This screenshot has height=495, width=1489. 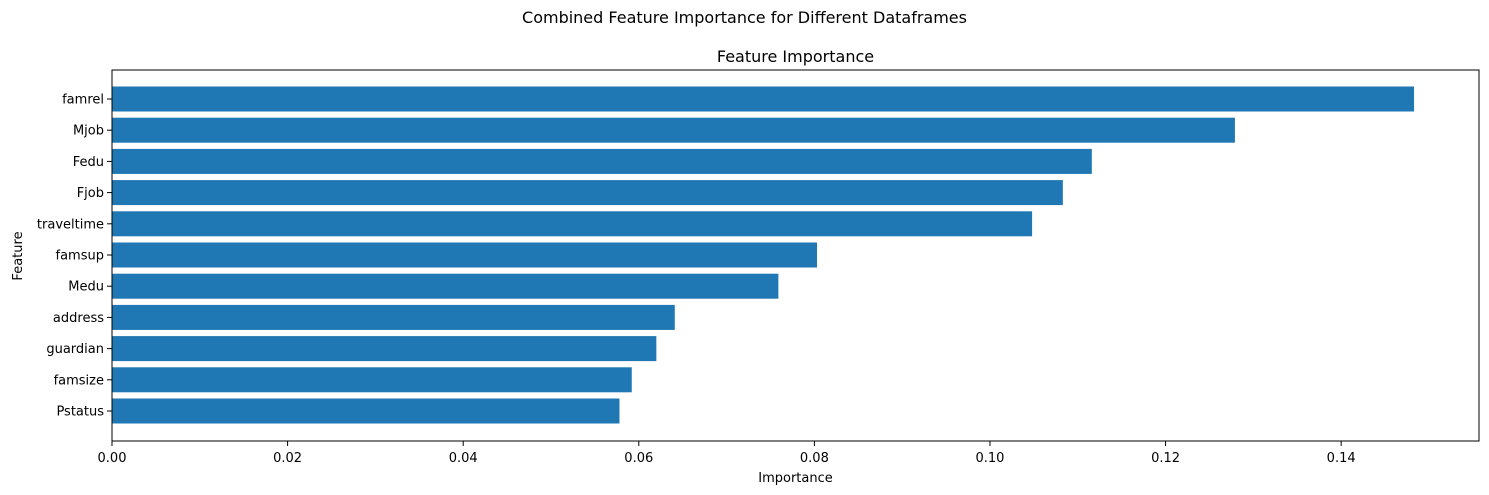 What do you see at coordinates (18, 255) in the screenshot?
I see `y-axis-label: Feature` at bounding box center [18, 255].